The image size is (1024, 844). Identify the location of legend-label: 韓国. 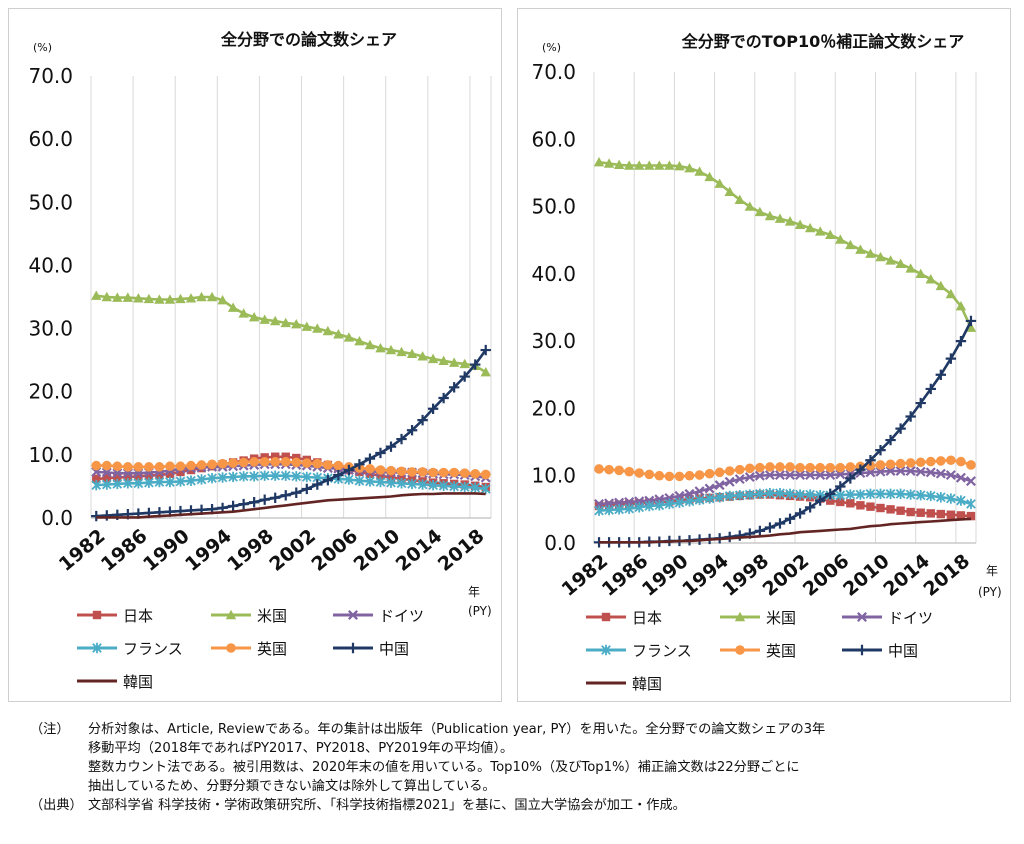
(647, 684).